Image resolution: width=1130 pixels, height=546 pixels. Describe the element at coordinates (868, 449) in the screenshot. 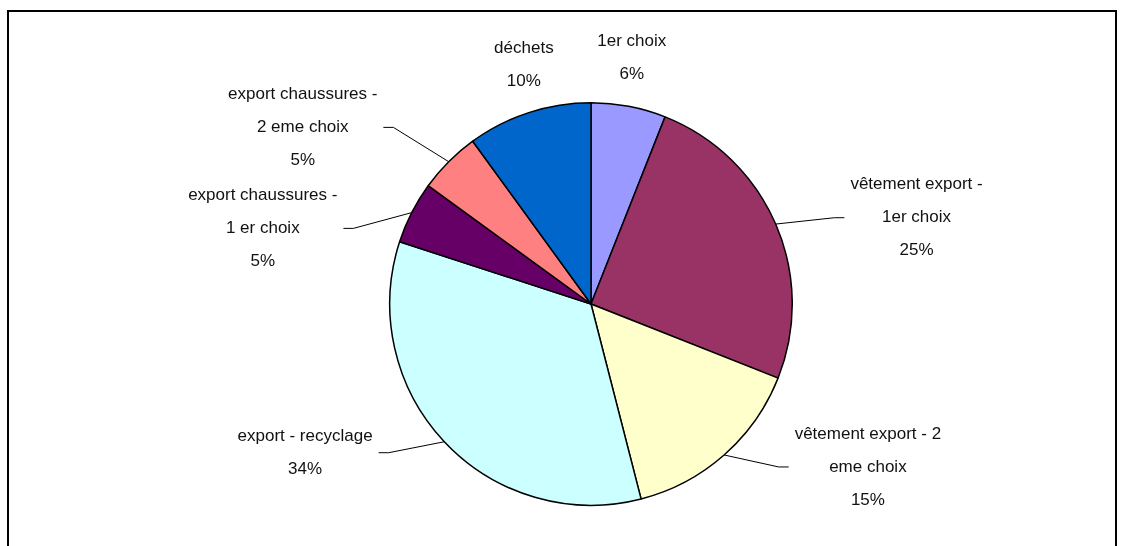

I see `slice-label: vêtement export - 2 eme choix` at that location.